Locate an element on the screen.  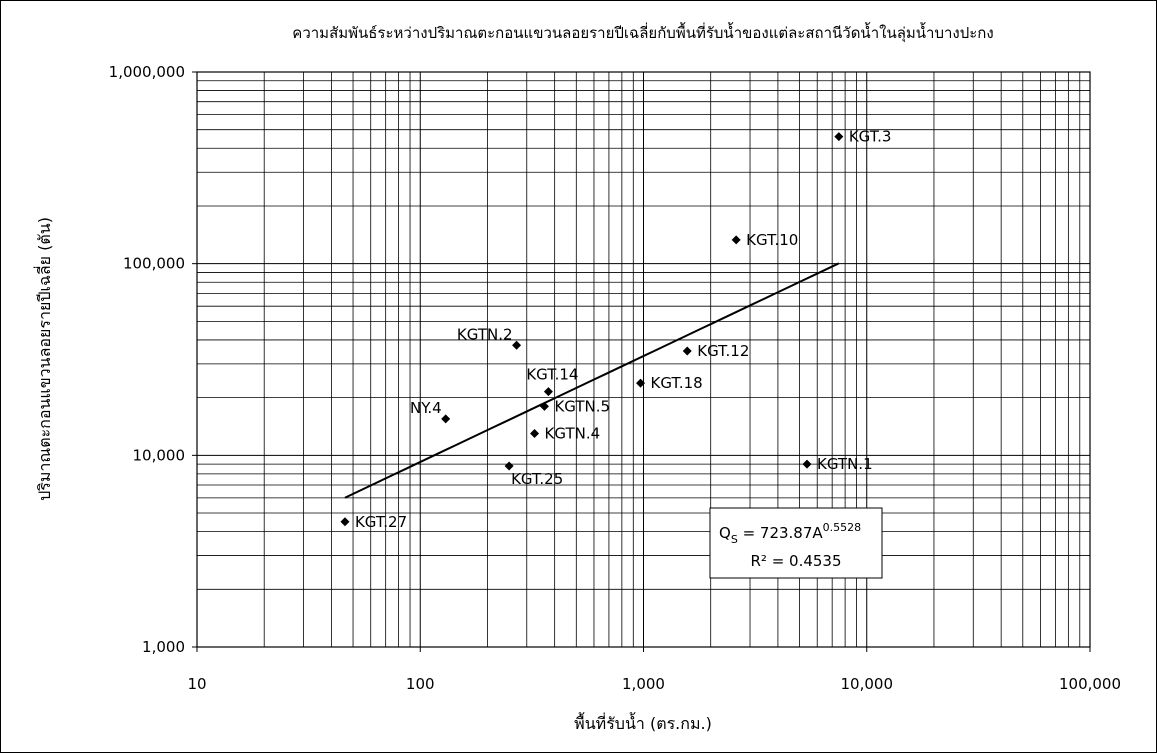
trendline-group is located at coordinates (592, 380).